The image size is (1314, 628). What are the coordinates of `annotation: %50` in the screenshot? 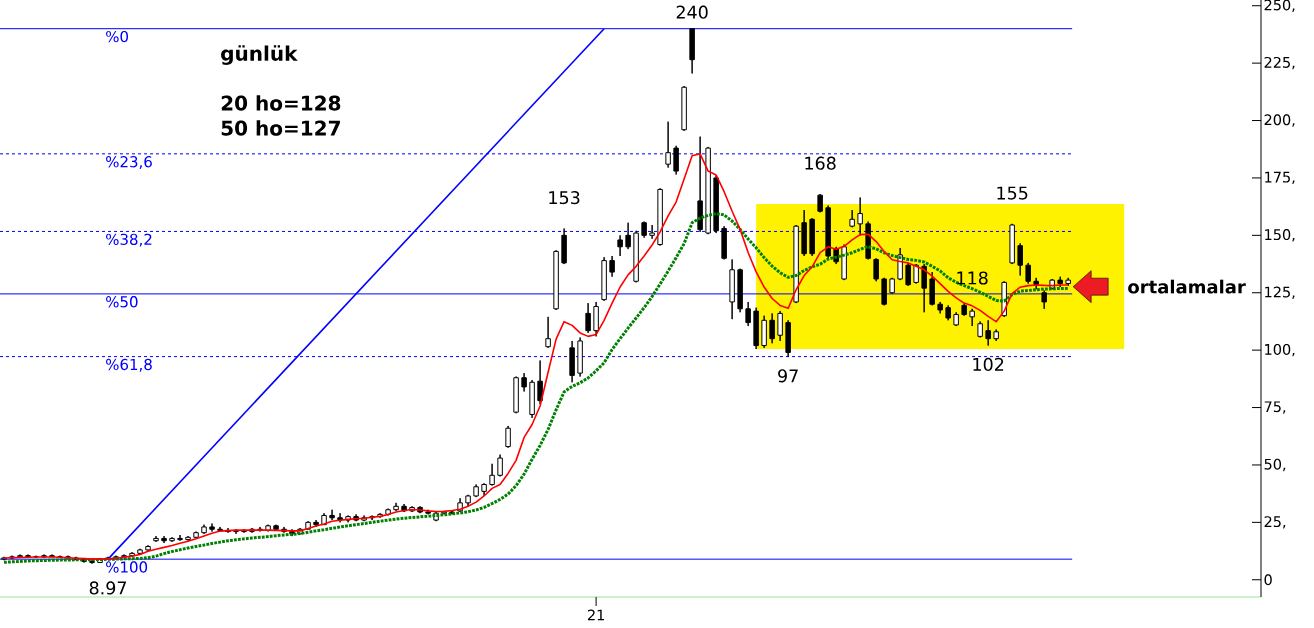 It's located at (122, 302).